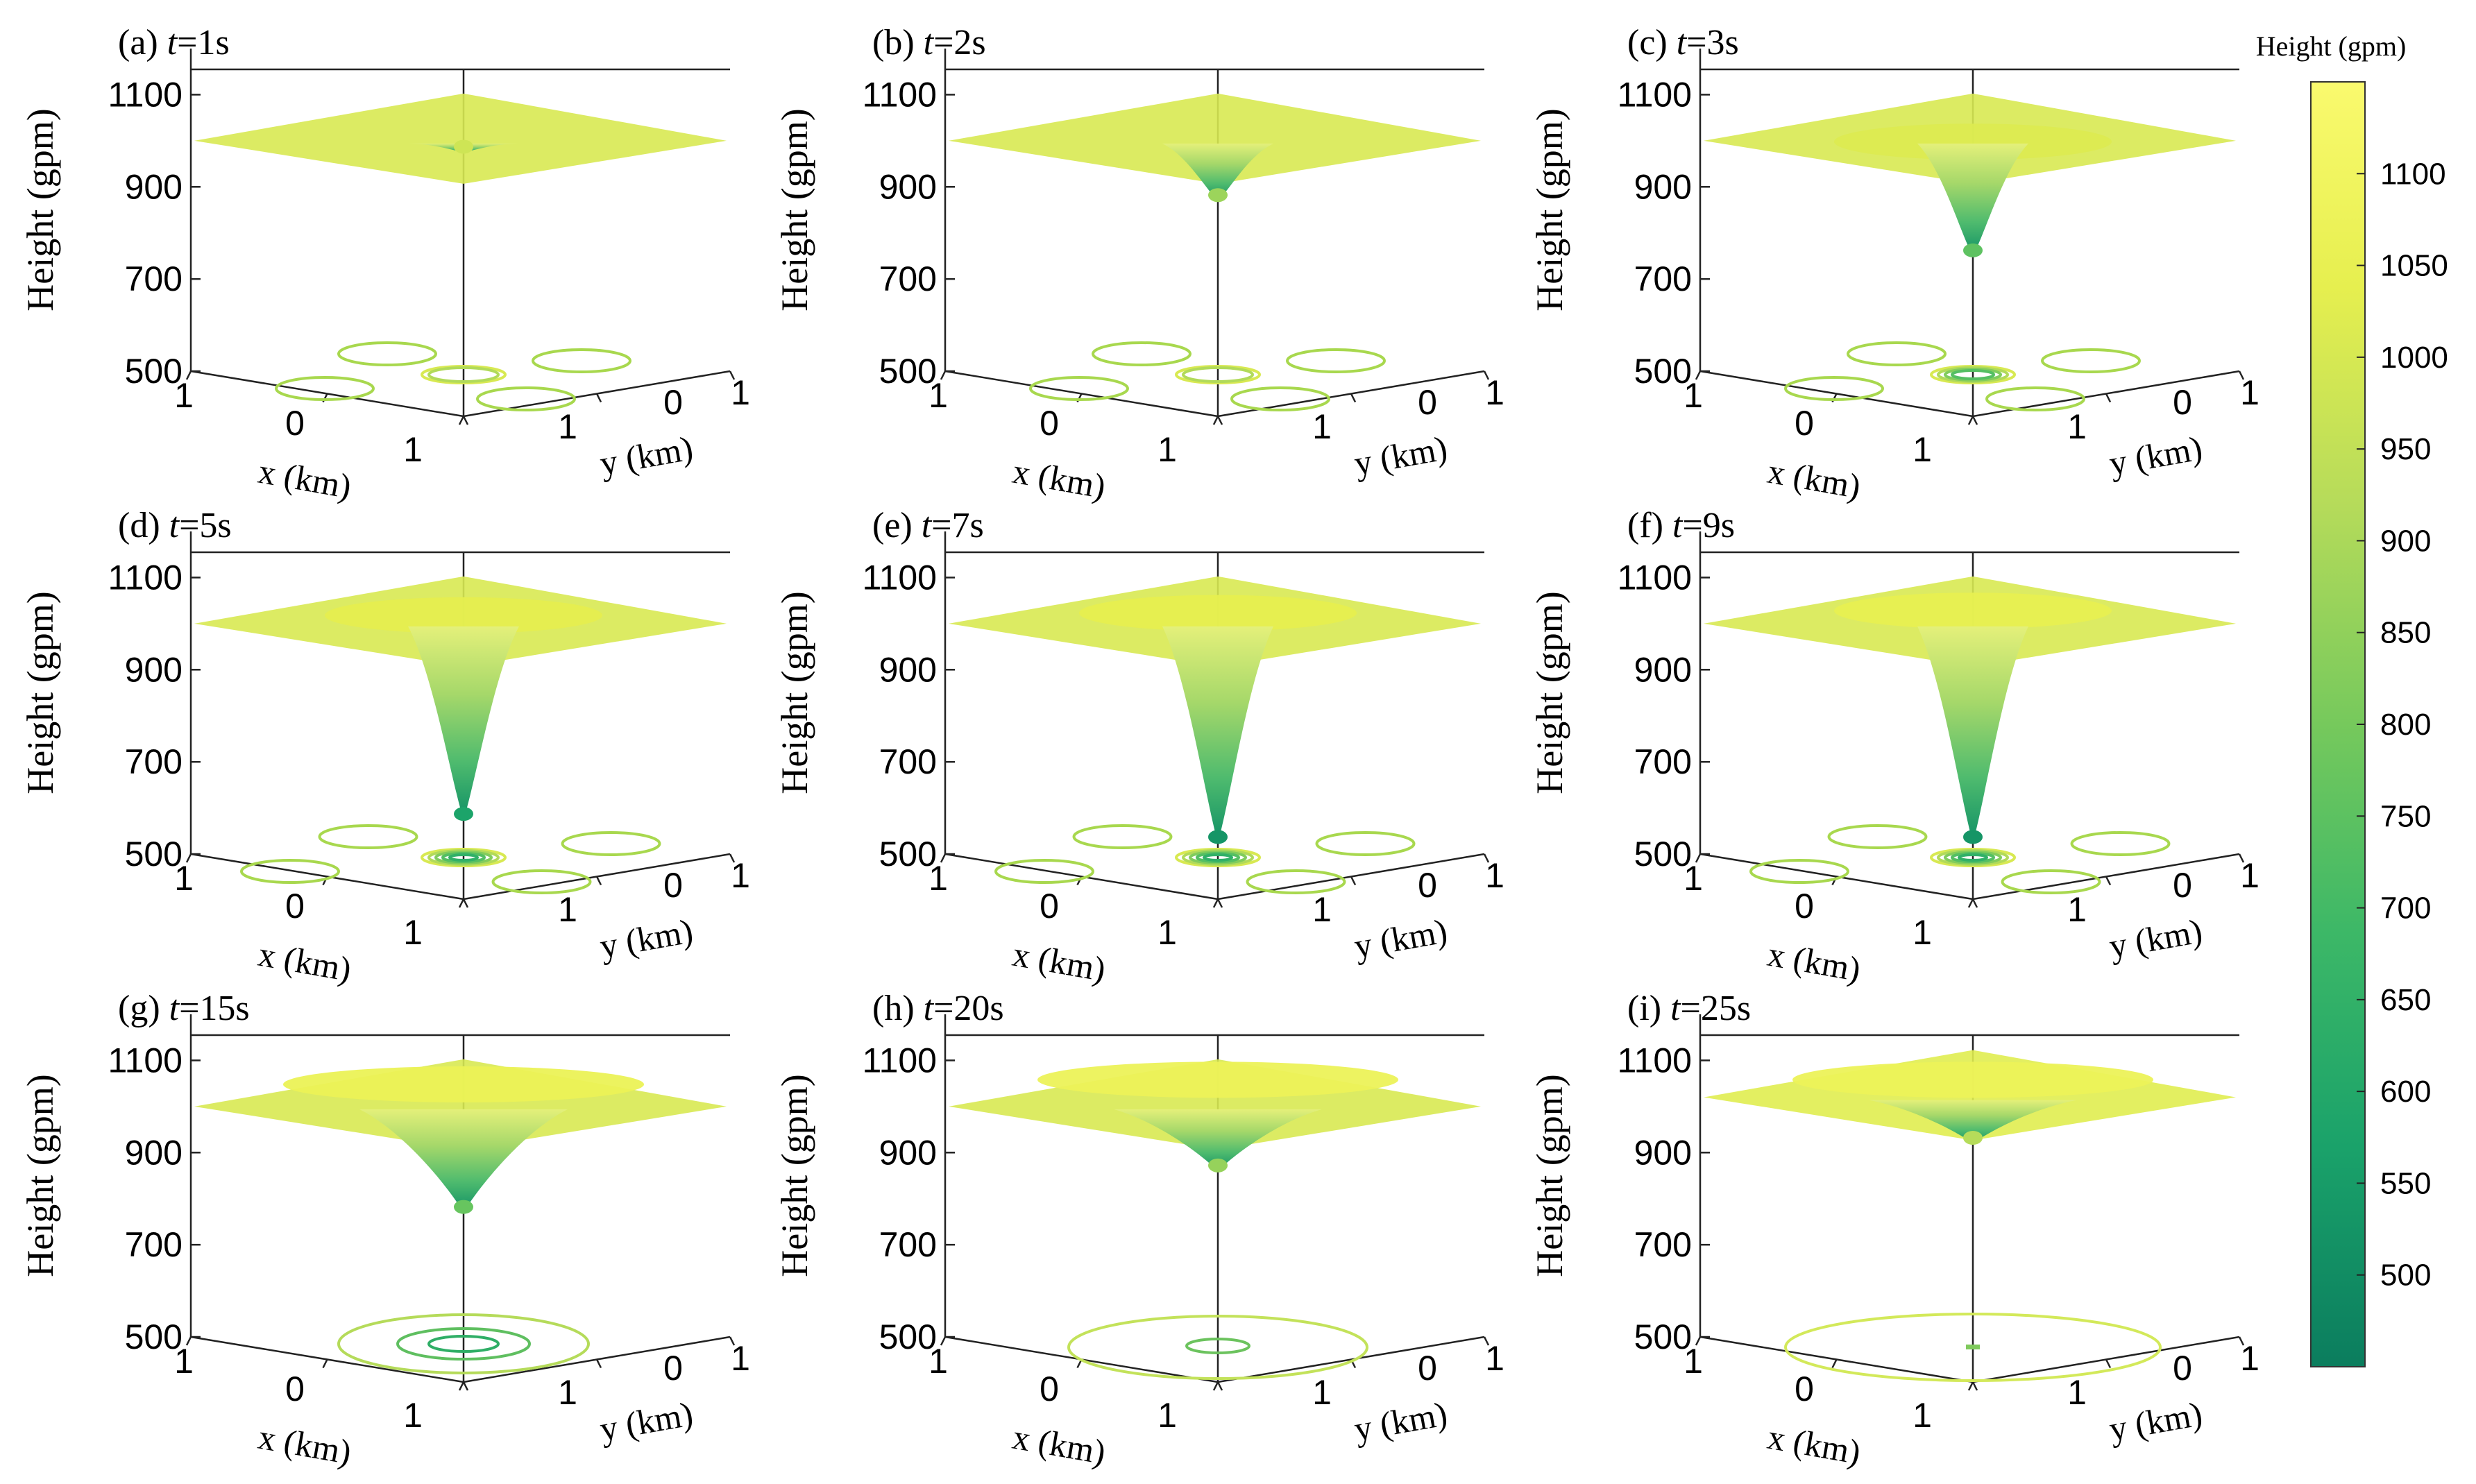  I want to click on panel-title: (a) t=1s, so click(174, 42).